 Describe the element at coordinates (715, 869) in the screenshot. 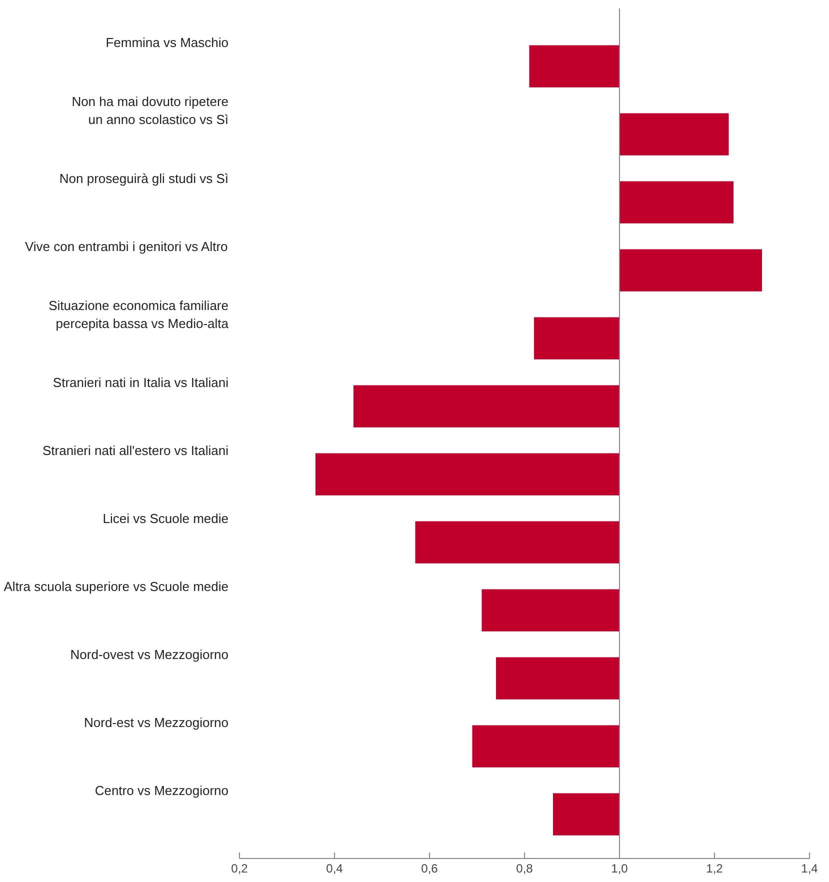

I see `x-tick-label: 1,2` at that location.